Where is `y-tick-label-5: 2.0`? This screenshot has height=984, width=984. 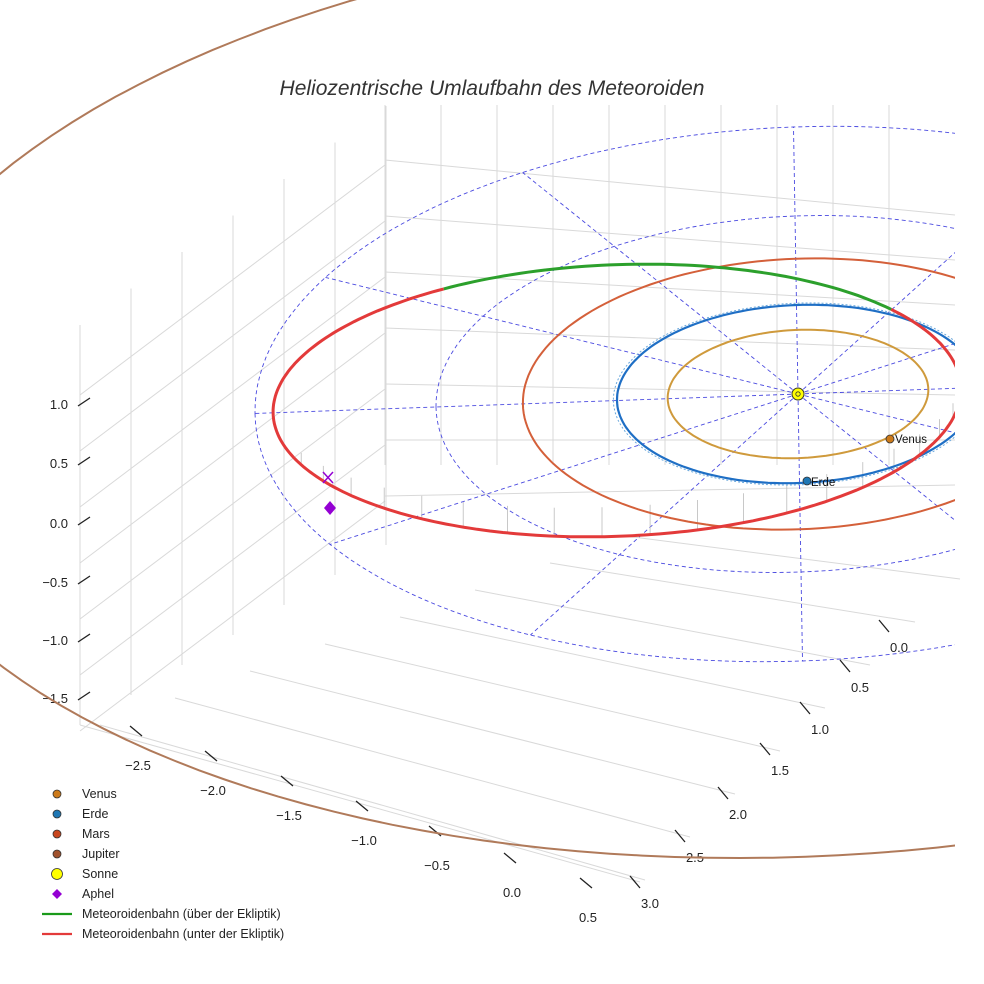
y-tick-label-5: 2.0 is located at coordinates (738, 814).